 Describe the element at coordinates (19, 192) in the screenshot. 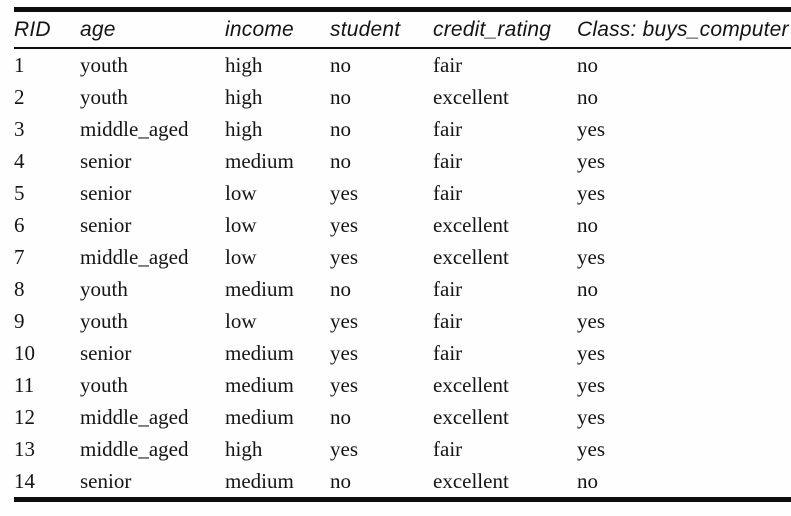

I see `cell-rid: 5` at that location.